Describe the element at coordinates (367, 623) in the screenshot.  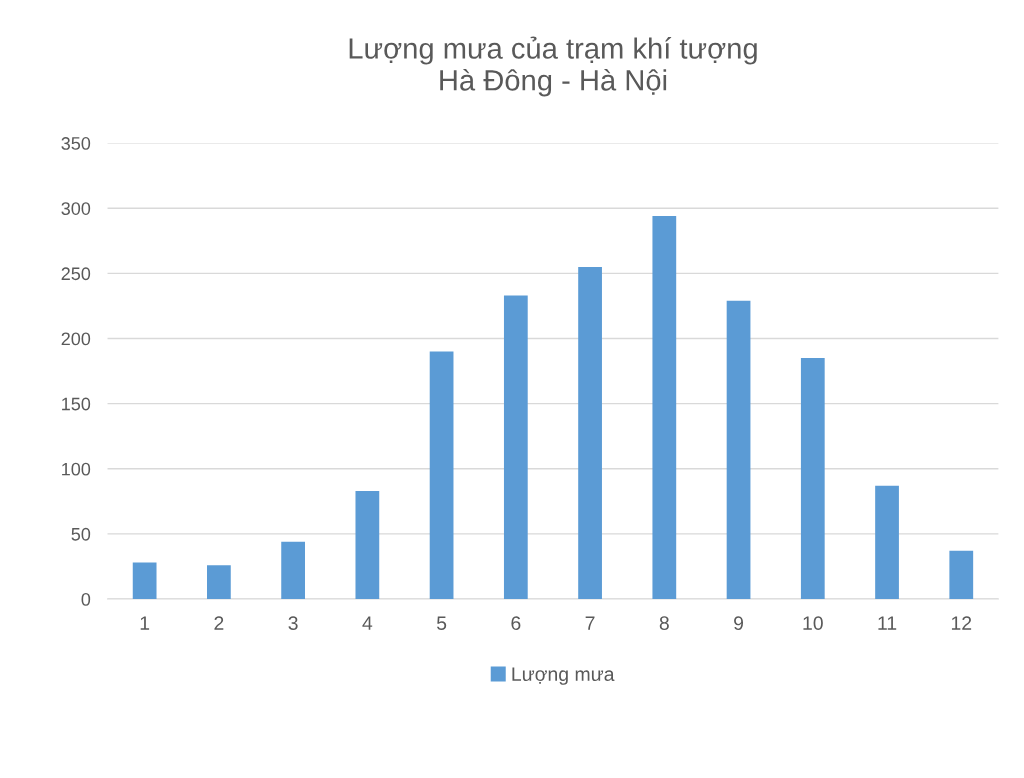
I see `x-tick-label: 4` at that location.